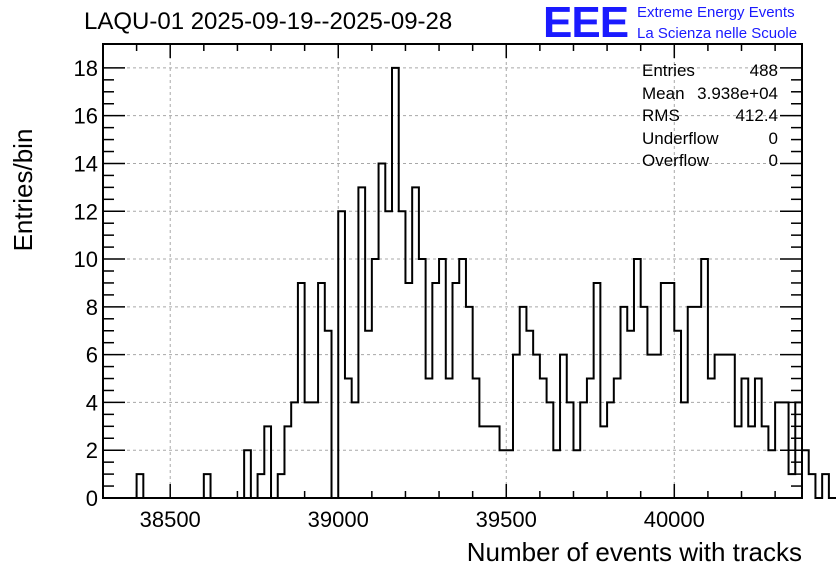  What do you see at coordinates (86, 211) in the screenshot?
I see `y-tick-label: 12` at bounding box center [86, 211].